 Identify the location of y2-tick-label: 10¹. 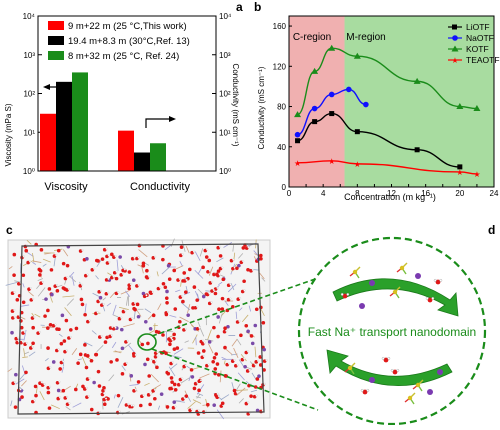
(225, 132).